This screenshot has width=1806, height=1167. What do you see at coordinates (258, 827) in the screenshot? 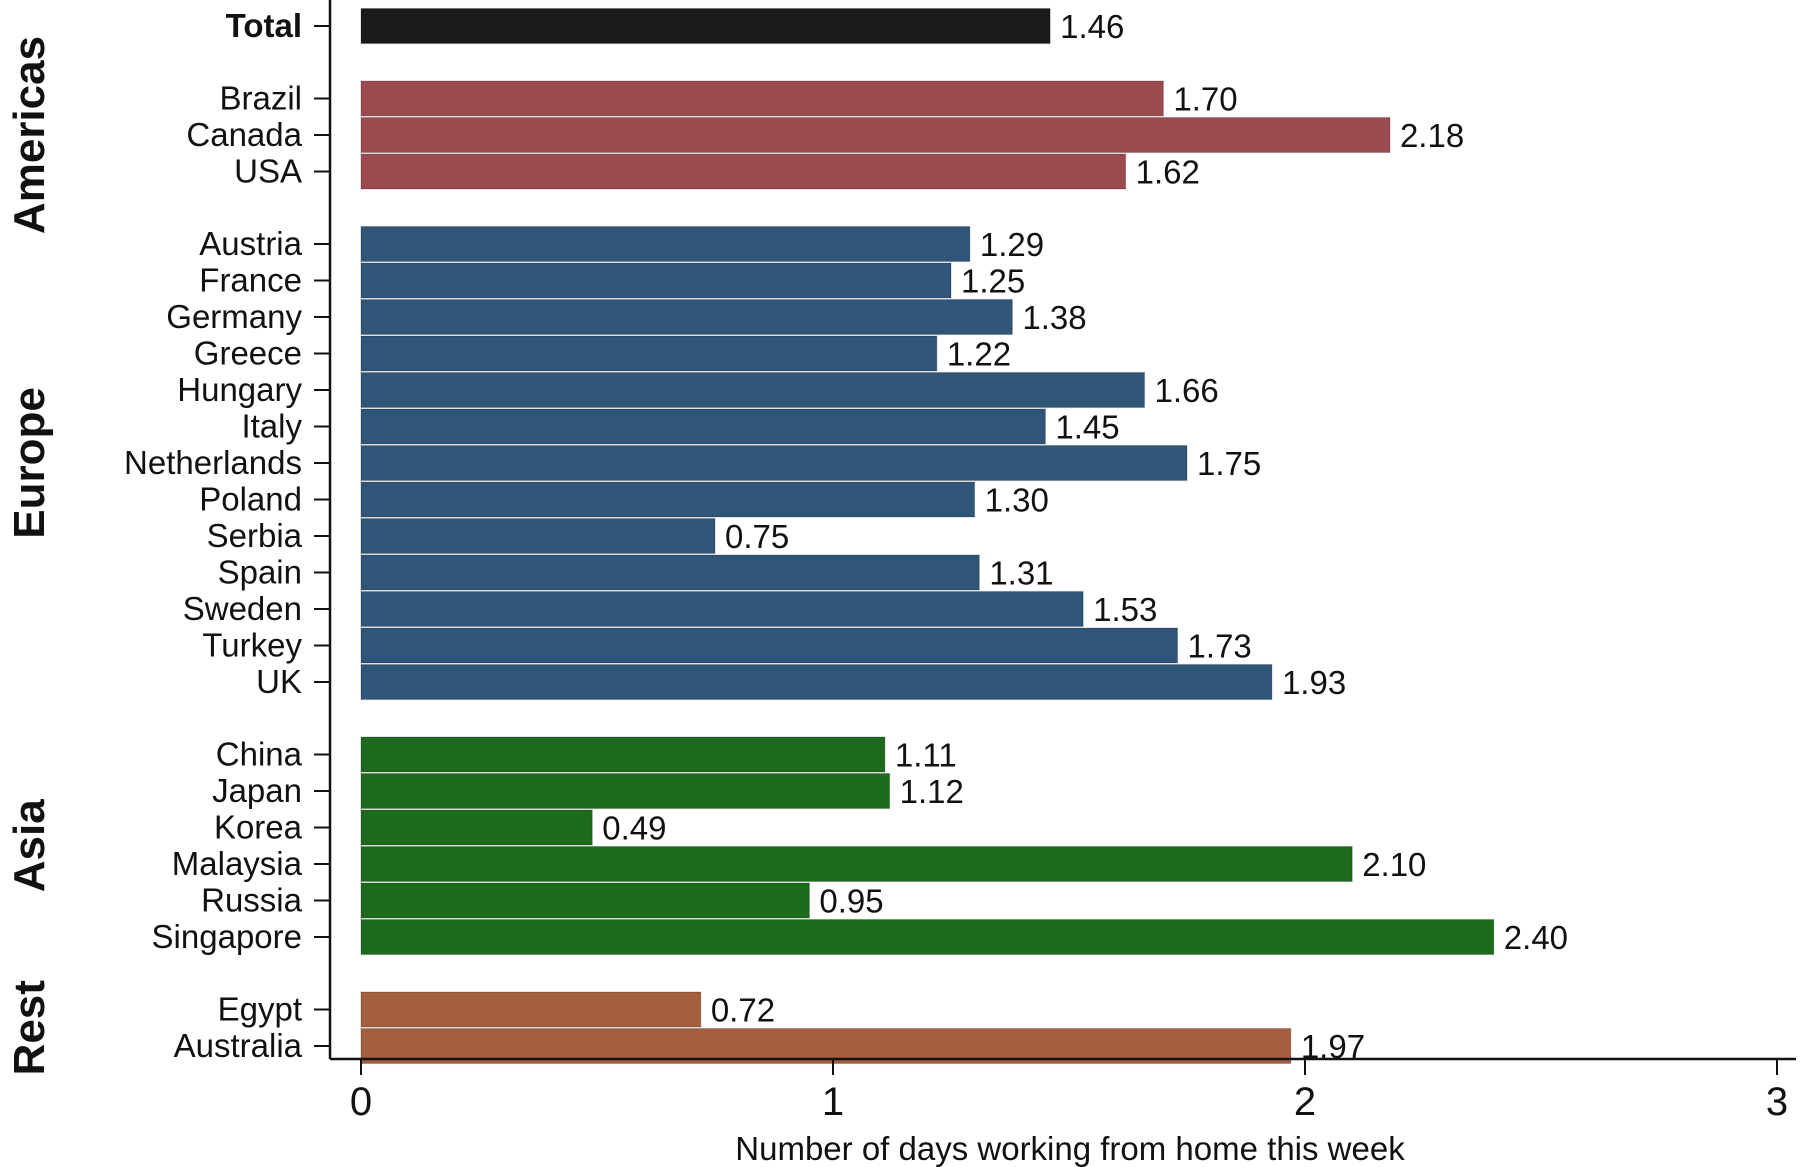
I see `category-label-korea: Korea` at bounding box center [258, 827].